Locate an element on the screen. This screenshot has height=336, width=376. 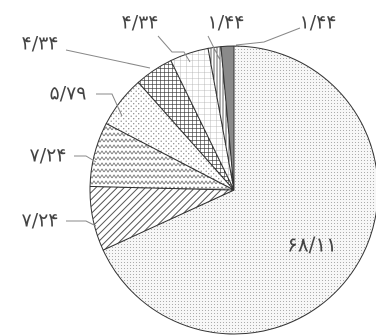
data-label-2: ۷/۲۴ is located at coordinates (39, 221).